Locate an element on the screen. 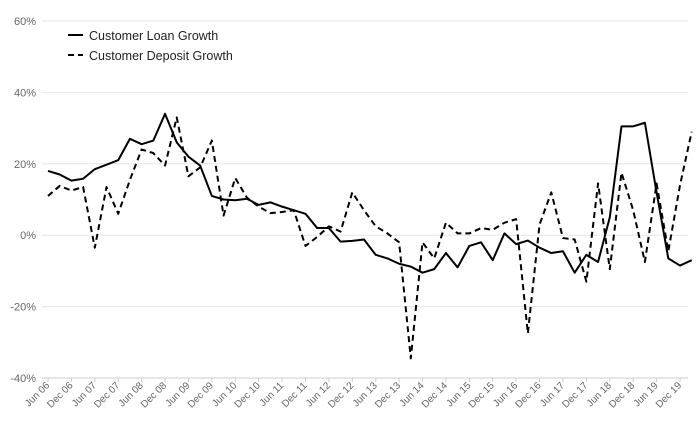 This screenshot has height=433, width=700. y-tick-label: 20% is located at coordinates (25, 165).